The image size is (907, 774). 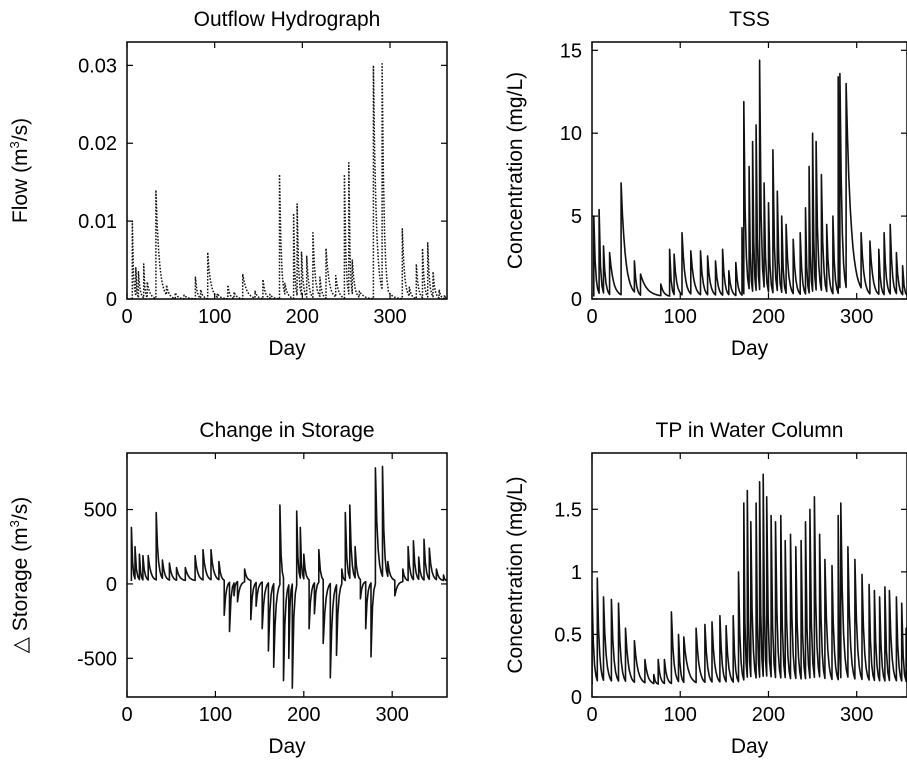 I want to click on y-tick-label: 5, so click(x=576, y=217).